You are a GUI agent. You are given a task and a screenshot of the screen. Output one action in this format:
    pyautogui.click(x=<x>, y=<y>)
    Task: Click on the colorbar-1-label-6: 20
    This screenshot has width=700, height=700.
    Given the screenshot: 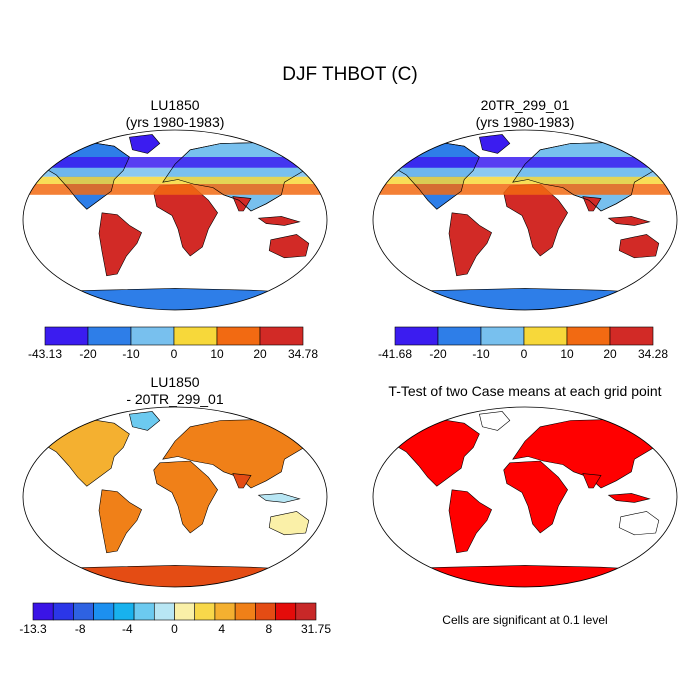 What is the action you would take?
    pyautogui.click(x=260, y=354)
    